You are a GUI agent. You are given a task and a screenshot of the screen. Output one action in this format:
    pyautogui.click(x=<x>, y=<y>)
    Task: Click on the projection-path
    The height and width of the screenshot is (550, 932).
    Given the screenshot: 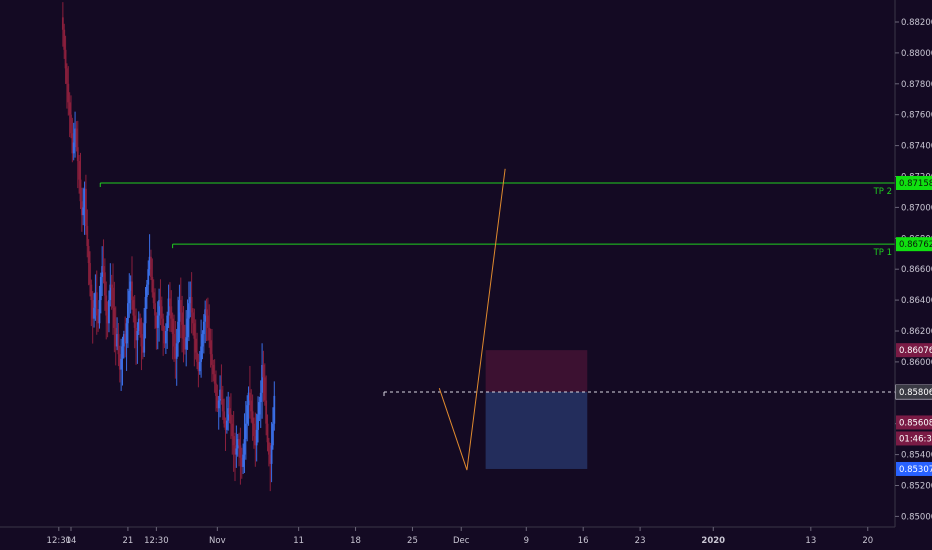 What is the action you would take?
    pyautogui.click(x=472, y=319)
    